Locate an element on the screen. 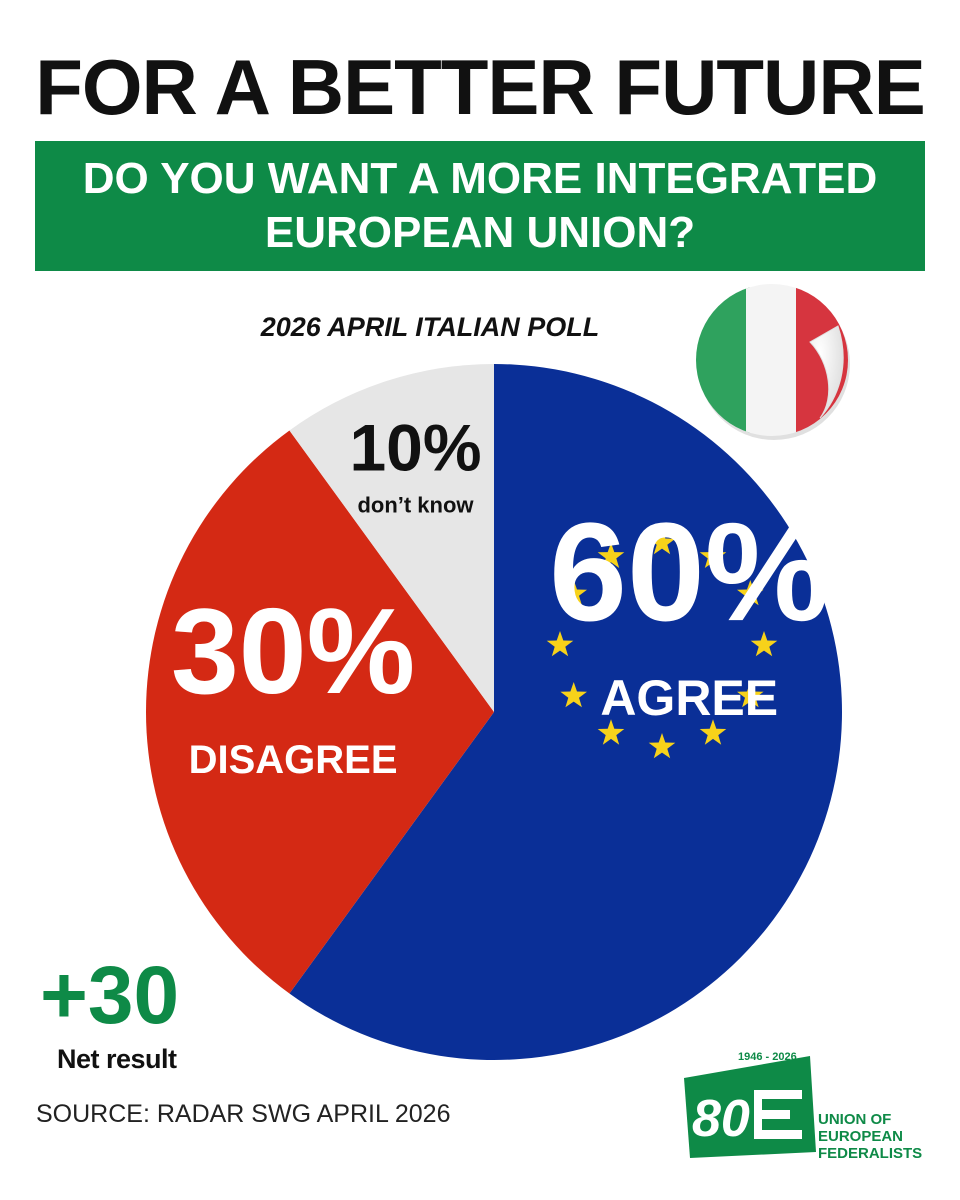  organization-name: UNION OF EUROPEAN FEDERALISTS is located at coordinates (870, 1136).